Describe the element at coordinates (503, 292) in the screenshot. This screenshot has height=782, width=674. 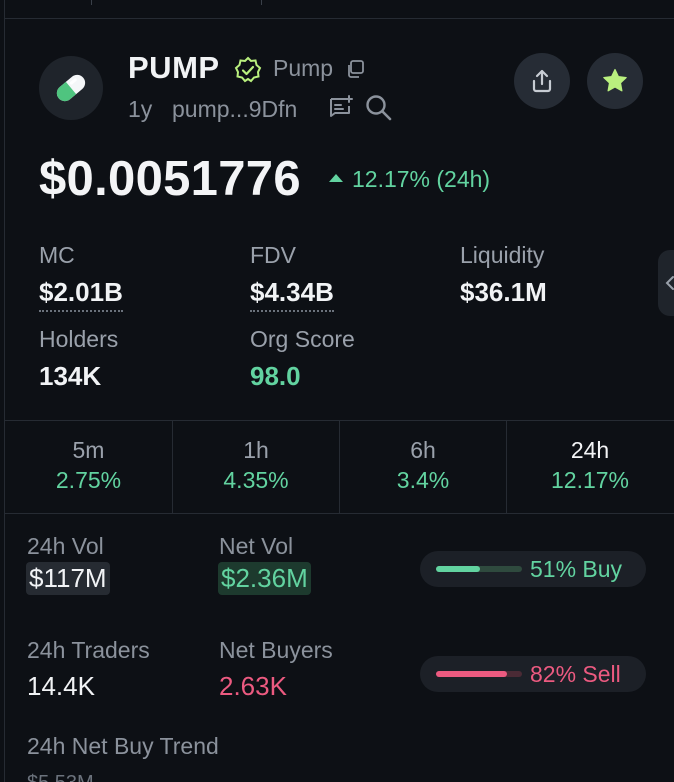
I see `liquidity-value: $36.1M` at that location.